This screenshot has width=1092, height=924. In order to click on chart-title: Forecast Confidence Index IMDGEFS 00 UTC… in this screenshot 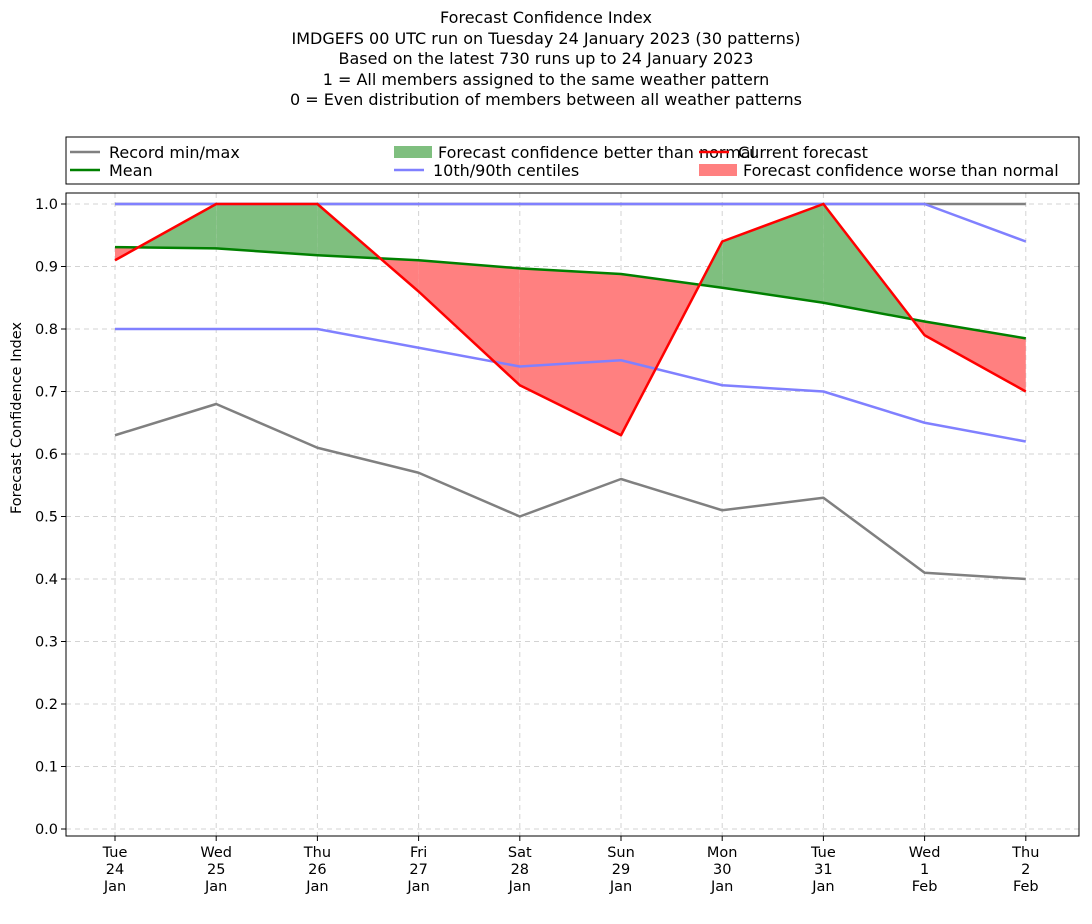, I will do `click(546, 59)`.